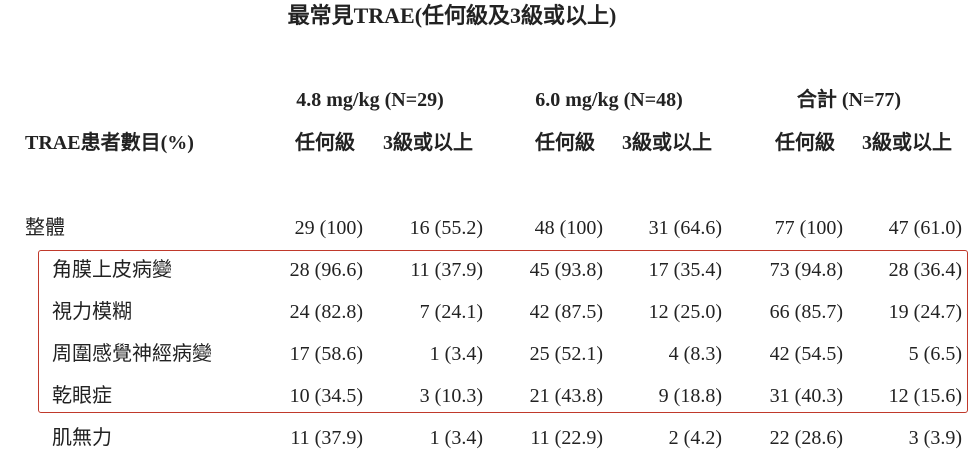 The image size is (975, 463). Describe the element at coordinates (566, 312) in the screenshot. I see `cell: 42 (87.5)` at that location.